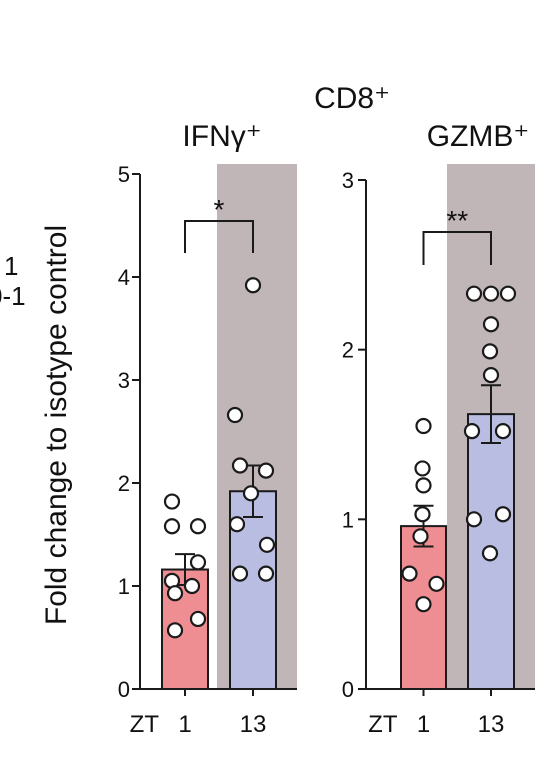 The width and height of the screenshot is (557, 768). Describe the element at coordinates (13, 296) in the screenshot. I see `cropped-left-text-2: 0-1` at that location.